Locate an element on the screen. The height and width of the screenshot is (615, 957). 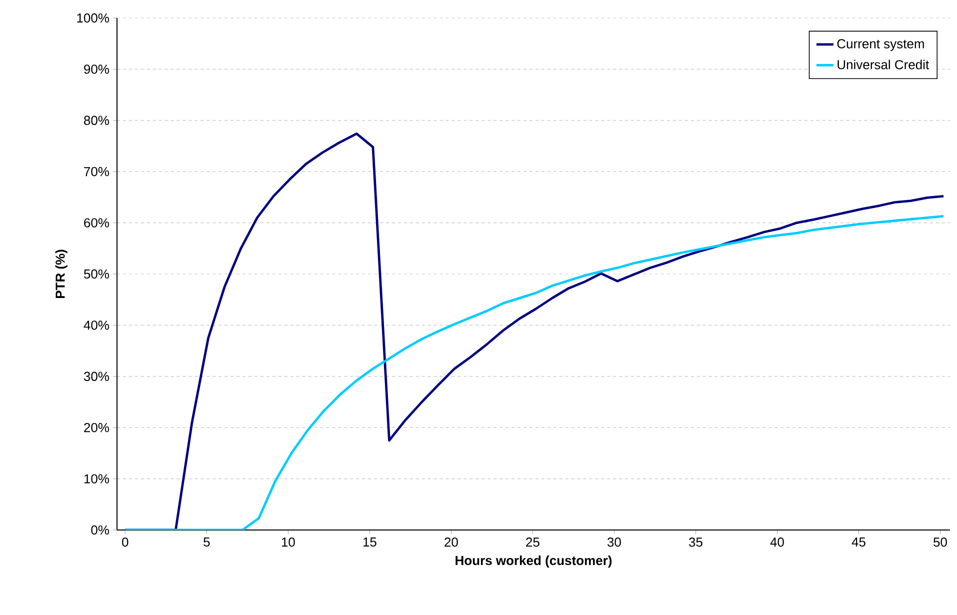
x-tick-label: 20 is located at coordinates (451, 542).